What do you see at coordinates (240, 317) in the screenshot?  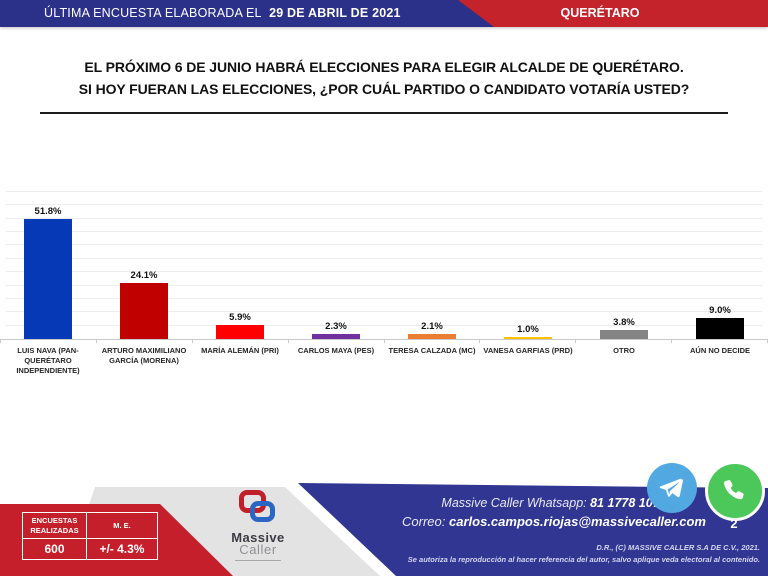 I see `bar-value-label: 5.9%` at bounding box center [240, 317].